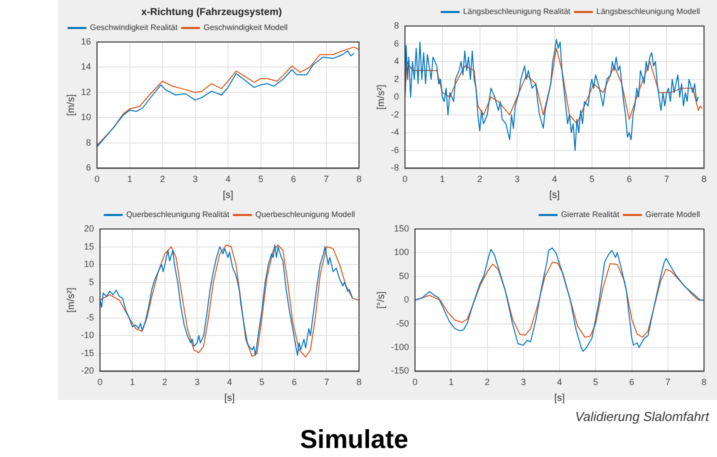 Image resolution: width=717 pixels, height=457 pixels. What do you see at coordinates (396, 61) in the screenshot?
I see `y-tick-label: 4` at bounding box center [396, 61].